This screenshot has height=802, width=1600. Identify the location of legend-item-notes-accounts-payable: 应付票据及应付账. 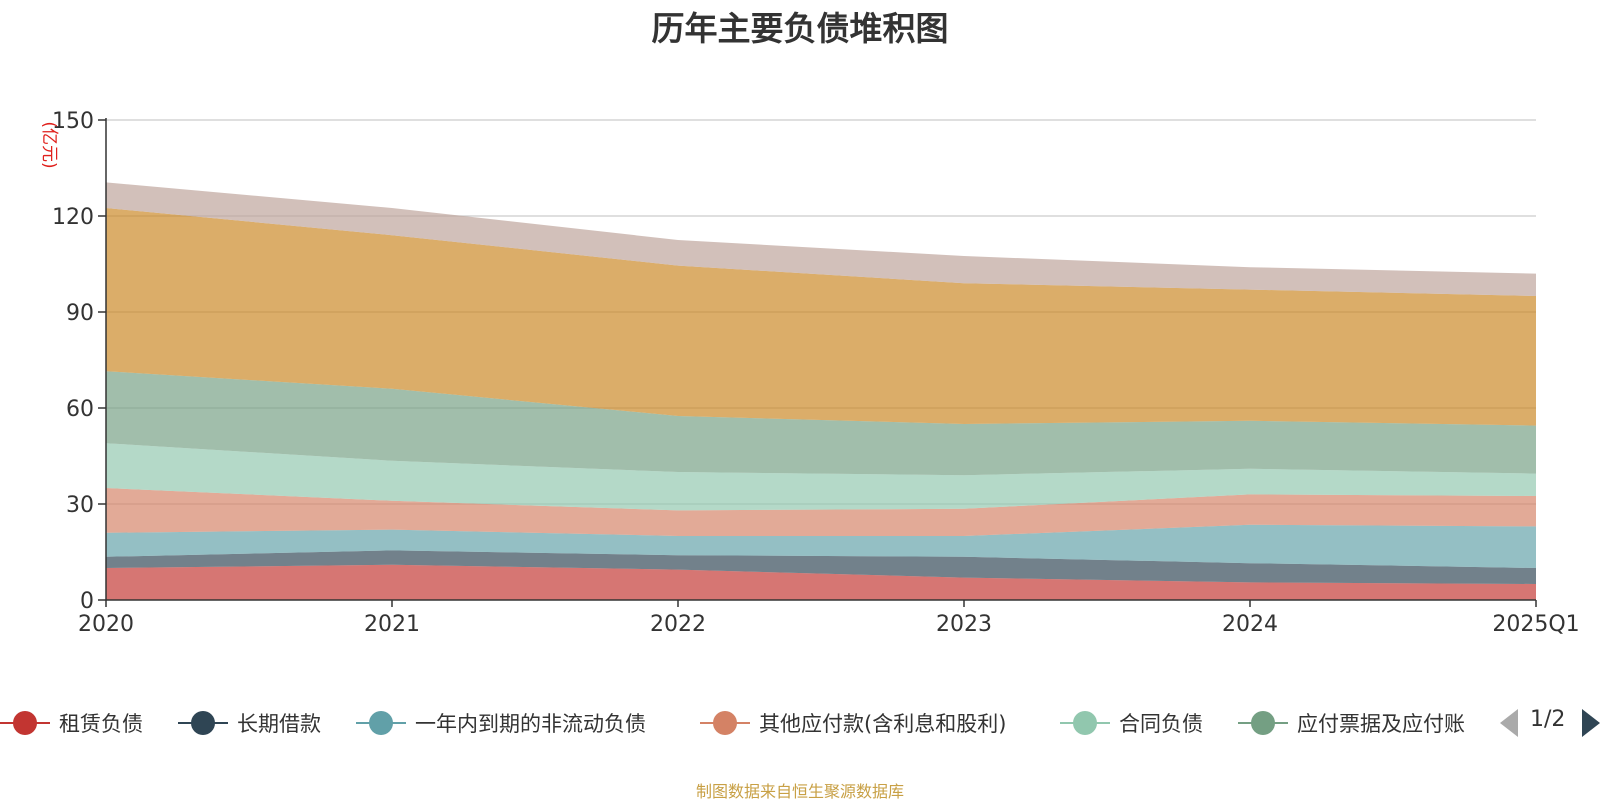
(1351, 723).